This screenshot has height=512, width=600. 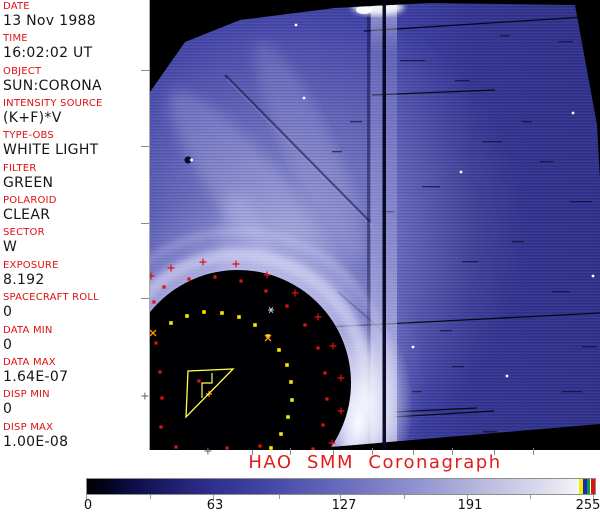 What do you see at coordinates (191, 160) in the screenshot?
I see `dust-blob-highlight` at bounding box center [191, 160].